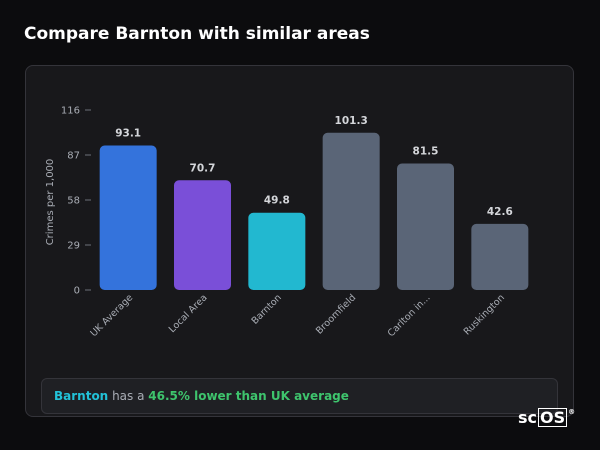 Image resolution: width=600 pixels, height=450 pixels. What do you see at coordinates (197, 34) in the screenshot?
I see `page-title: Compare Barnton with similar areas` at bounding box center [197, 34].